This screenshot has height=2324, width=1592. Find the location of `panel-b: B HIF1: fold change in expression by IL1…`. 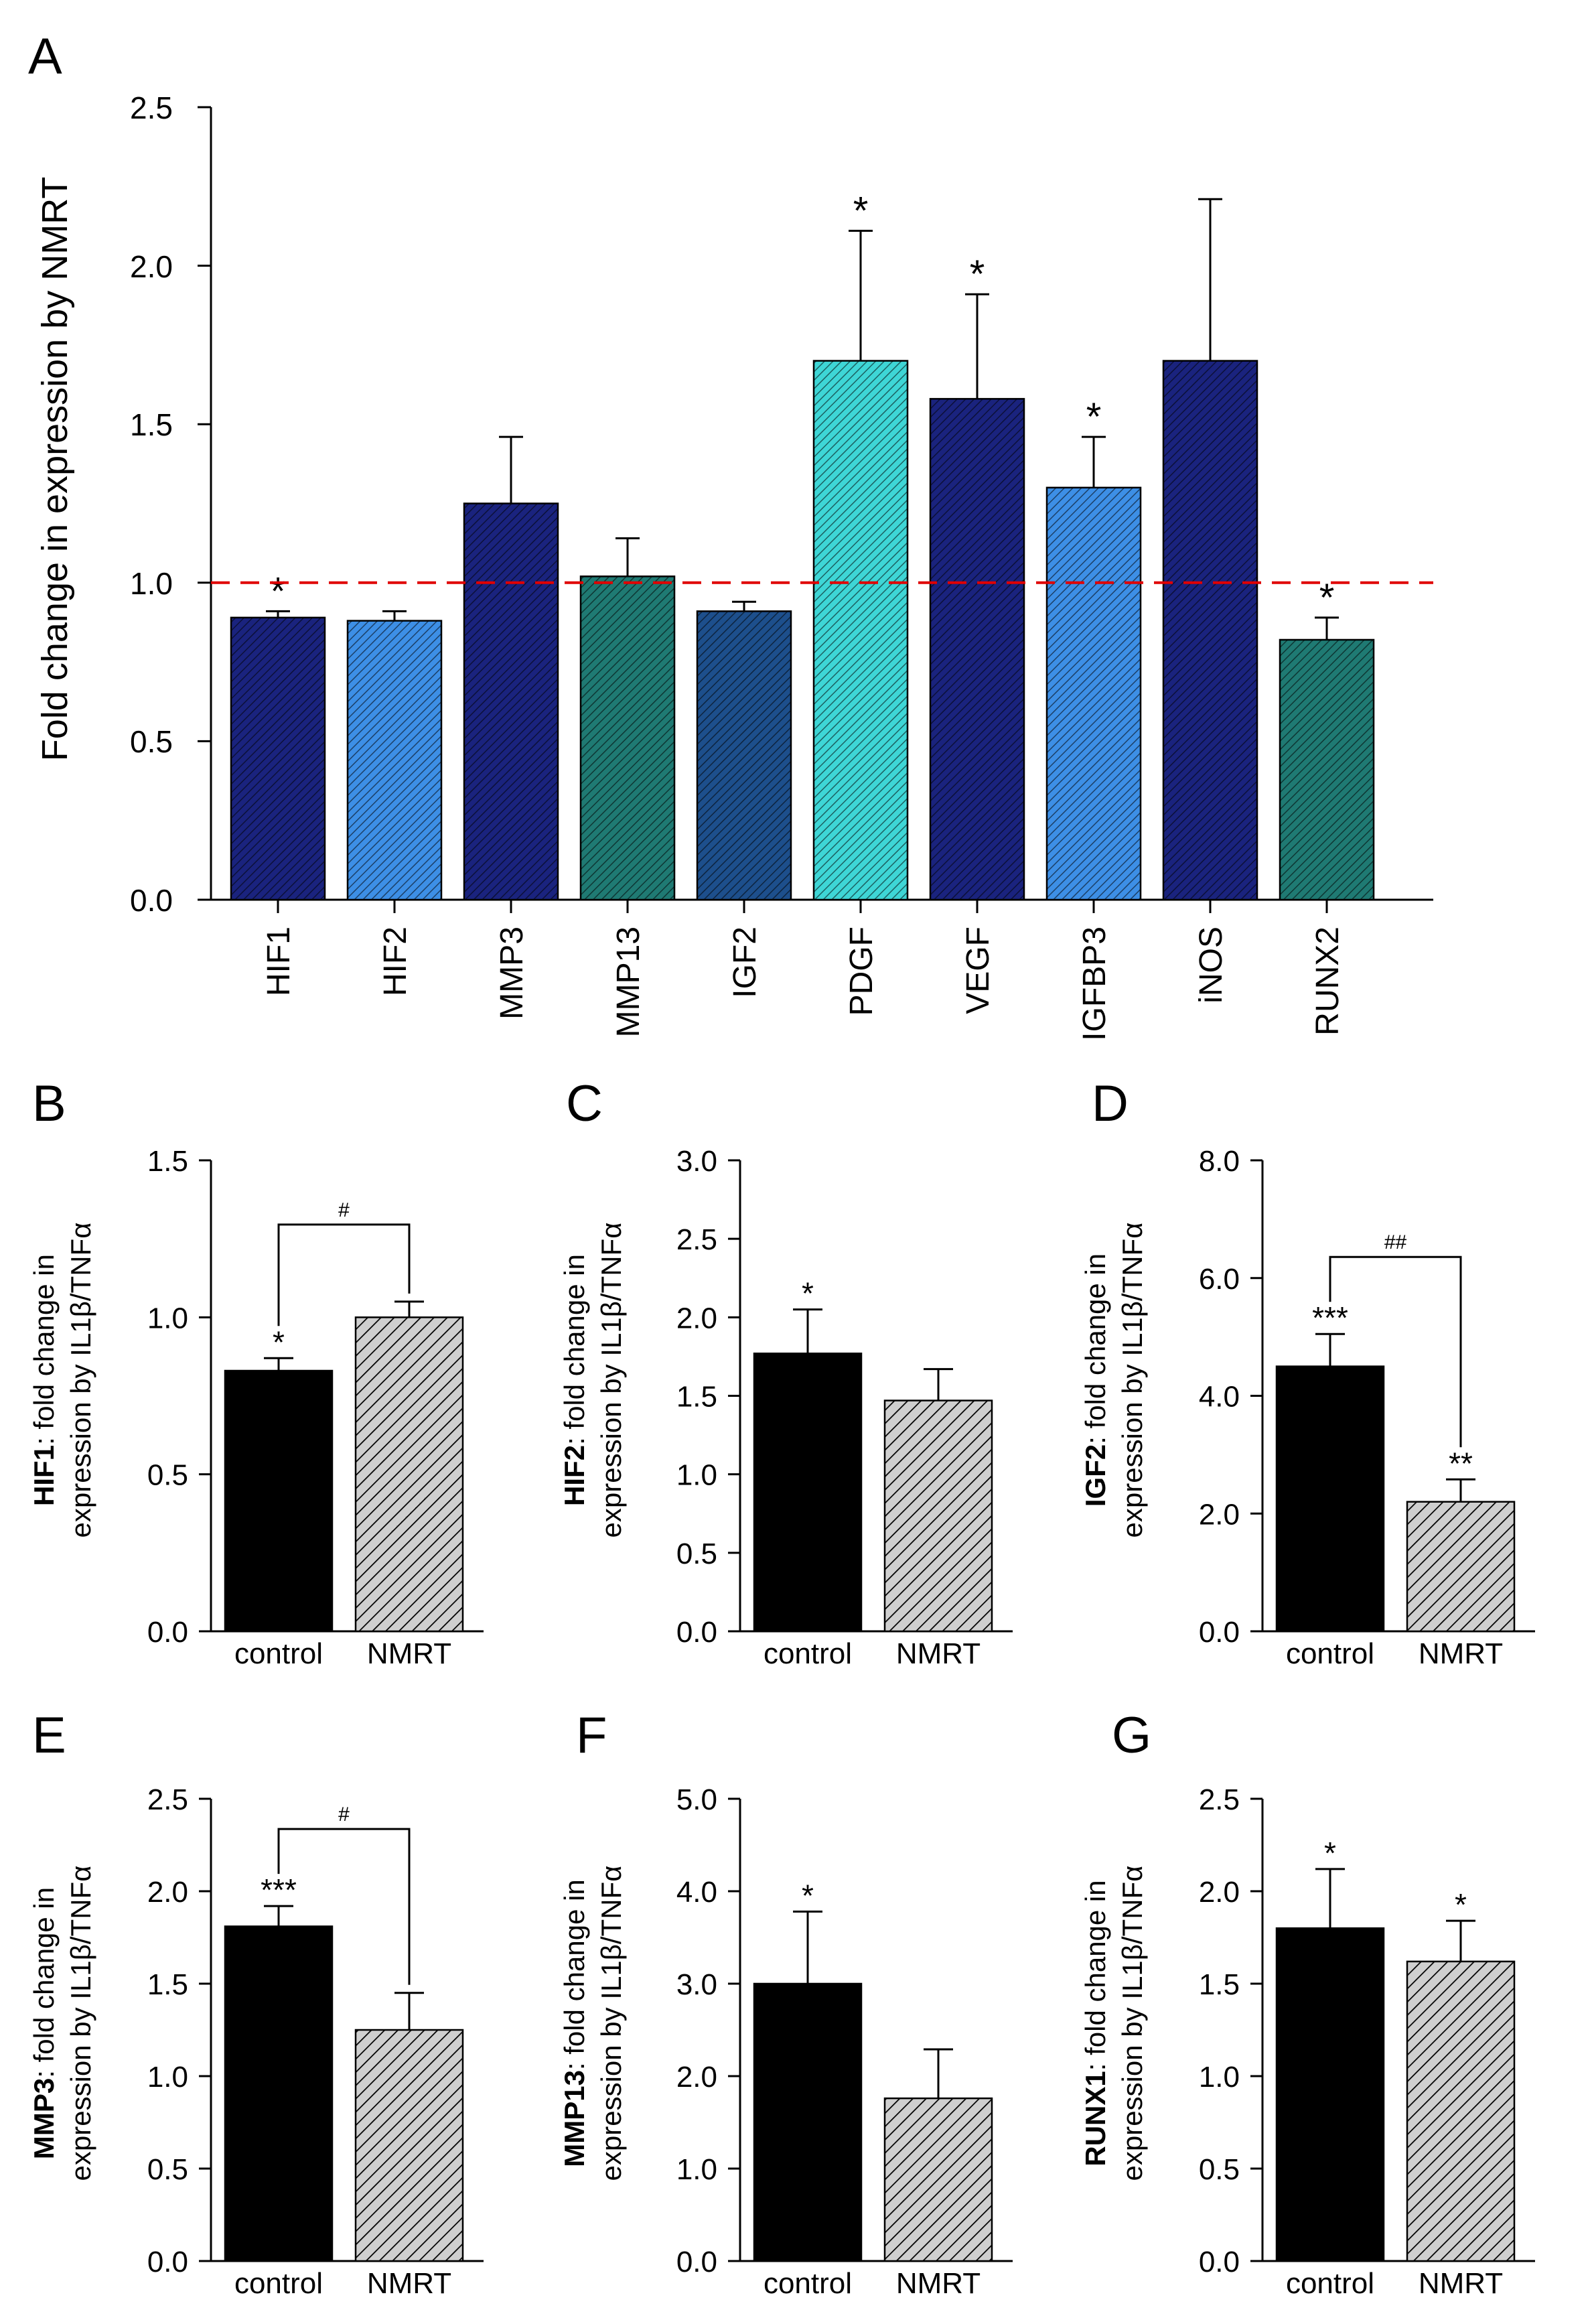

panel-b: B HIF1: fold change in expression by IL1… is located at coordinates (62, 1306).